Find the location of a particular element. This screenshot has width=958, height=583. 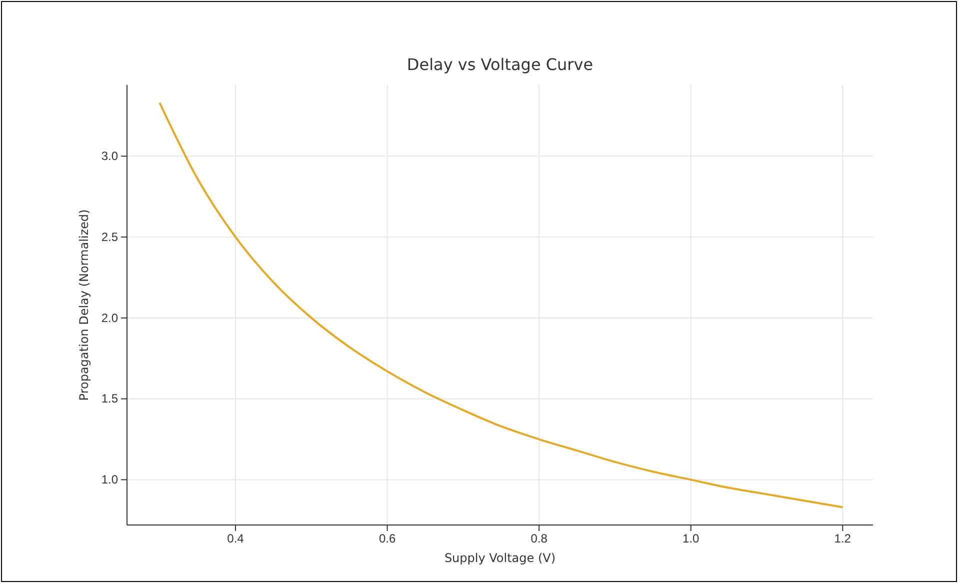

y-tick-label: 2.5 is located at coordinates (109, 237).